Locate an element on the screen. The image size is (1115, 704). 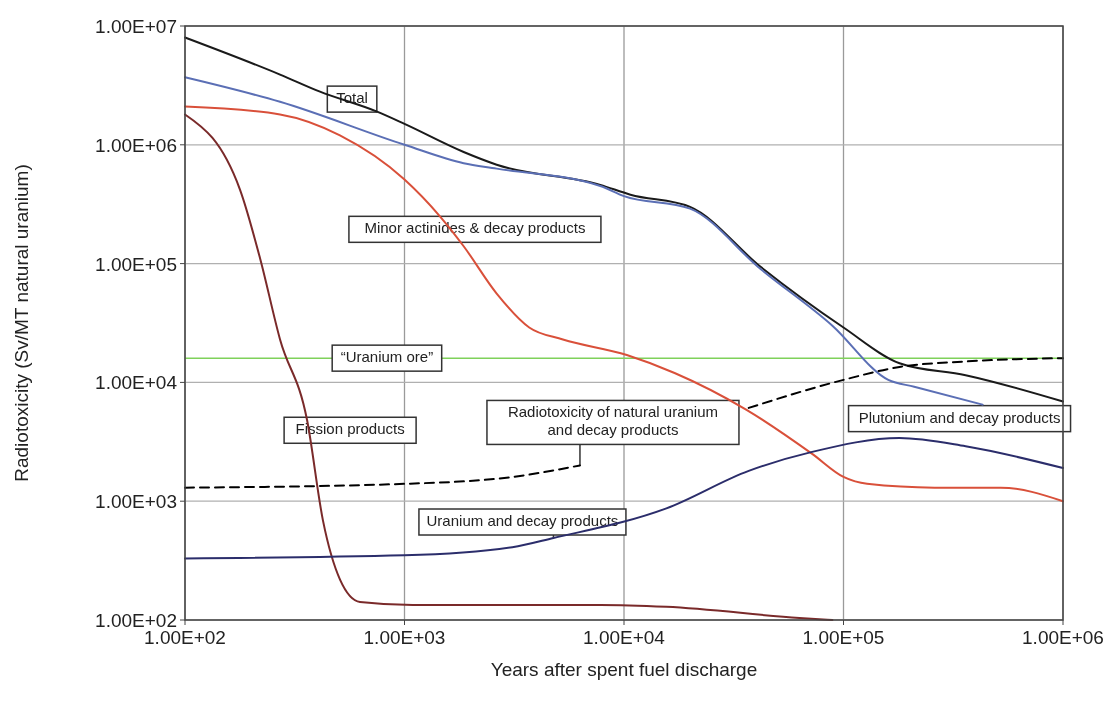
annotation: Total is located at coordinates (352, 98).